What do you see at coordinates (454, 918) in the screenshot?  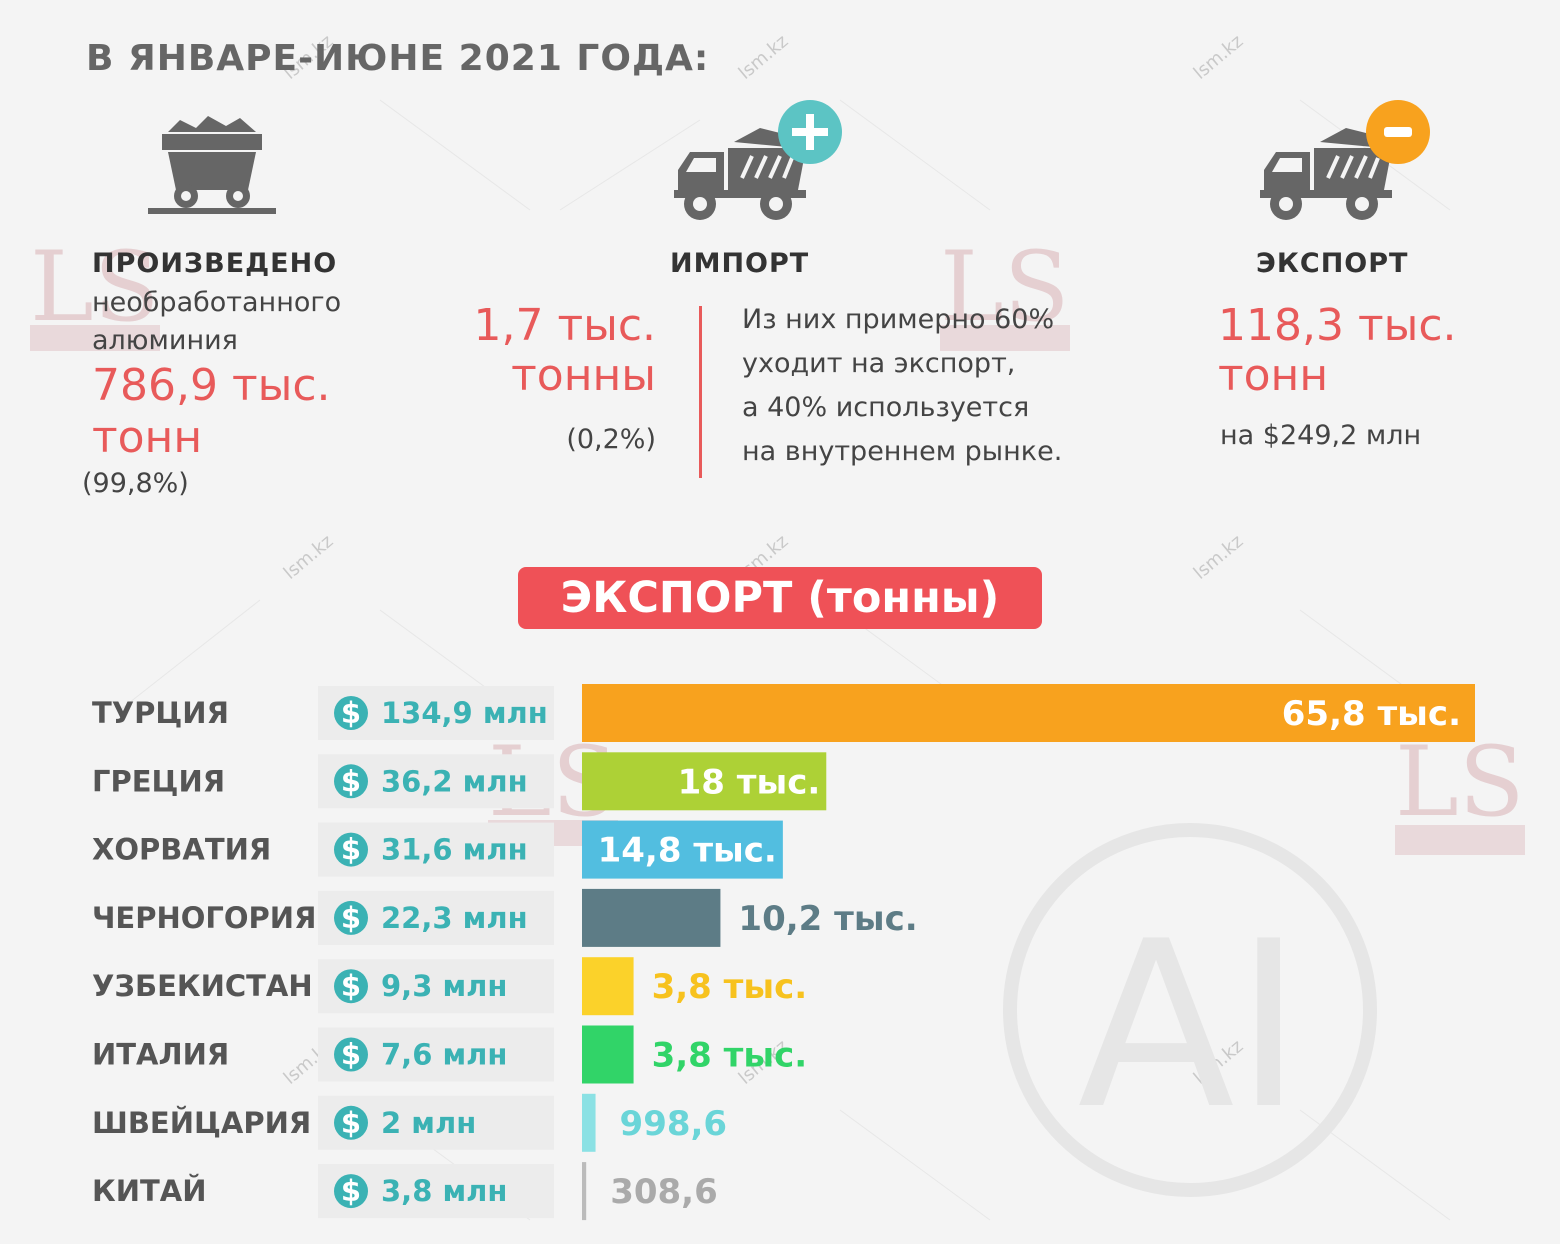 I see `money-label: 22,3 млн` at bounding box center [454, 918].